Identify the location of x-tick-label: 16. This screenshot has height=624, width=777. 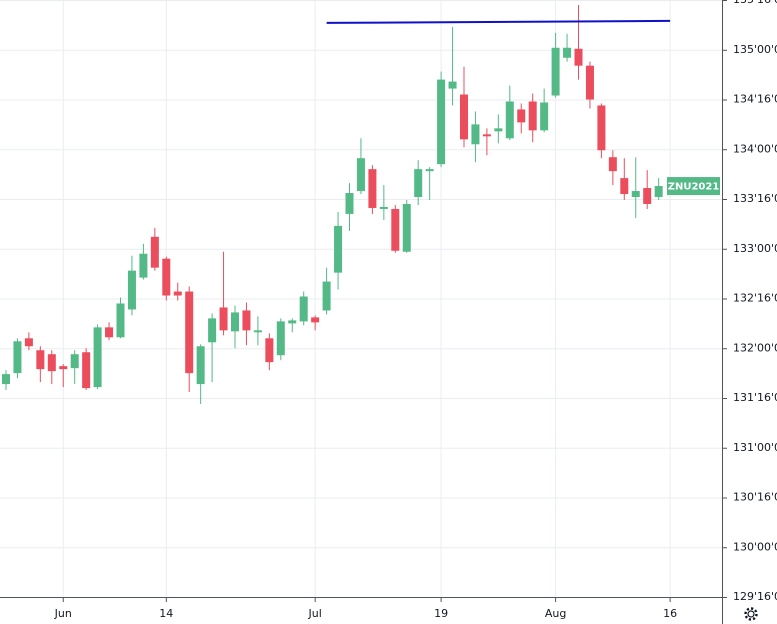
(670, 613).